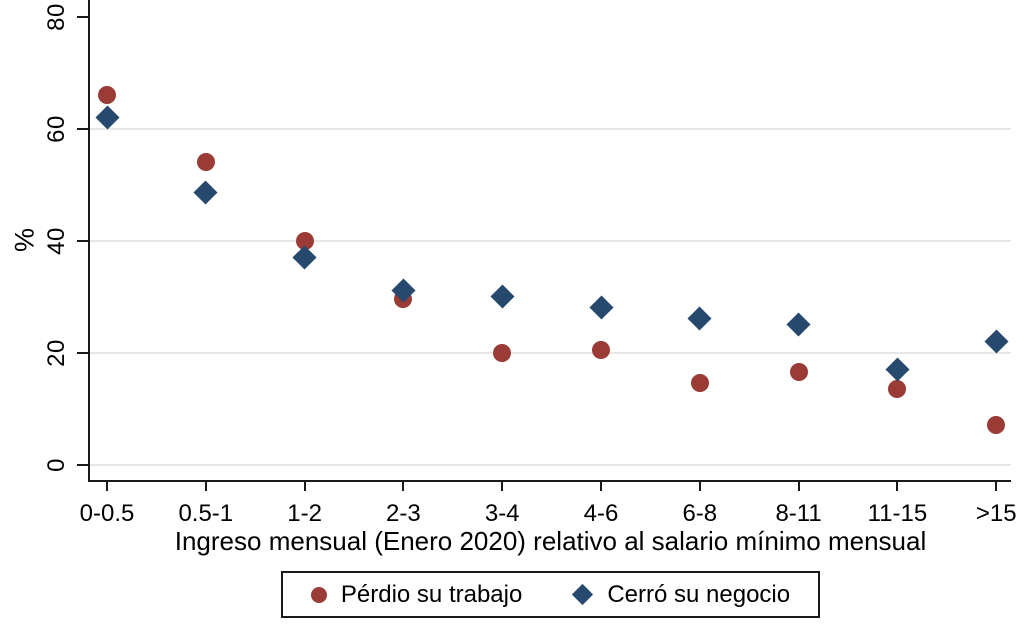 The width and height of the screenshot is (1024, 630). I want to click on y-tick-label-0: 0, so click(56, 464).